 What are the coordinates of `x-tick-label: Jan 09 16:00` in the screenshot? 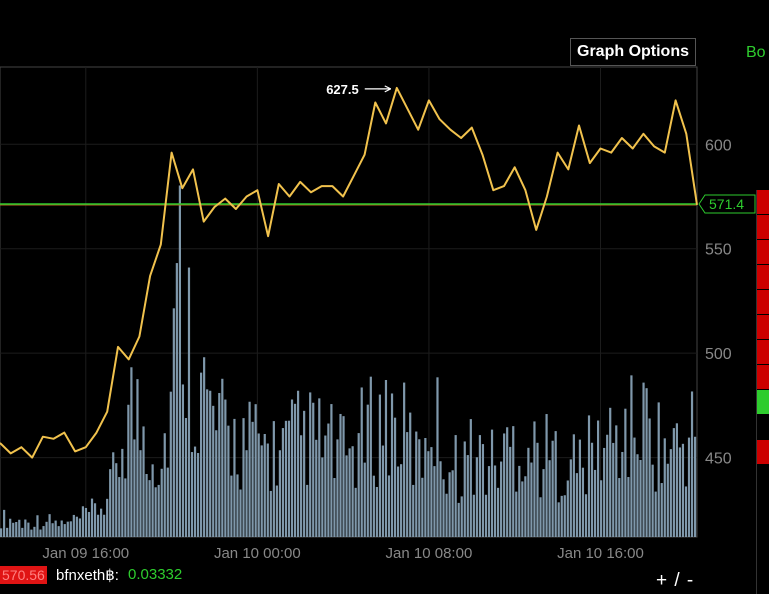 It's located at (85, 553).